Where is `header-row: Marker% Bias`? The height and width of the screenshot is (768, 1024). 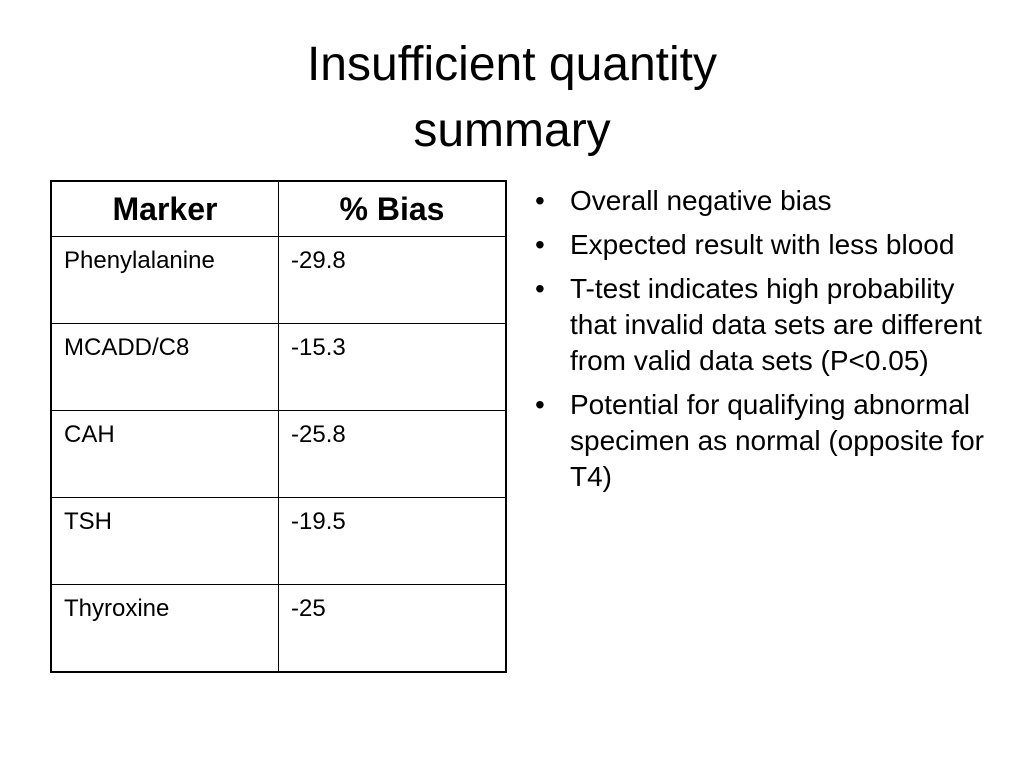 header-row: Marker% Bias is located at coordinates (278, 208).